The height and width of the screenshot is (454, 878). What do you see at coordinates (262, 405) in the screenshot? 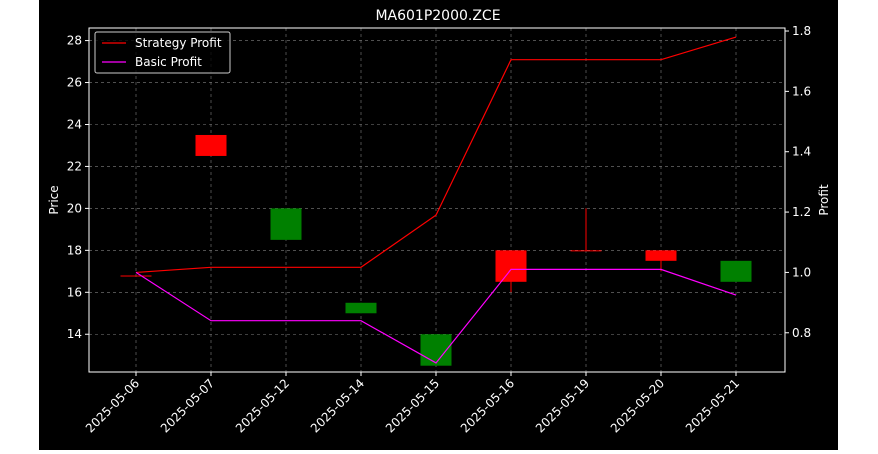
I see `x-tick-label: 2025-05-12` at bounding box center [262, 405].